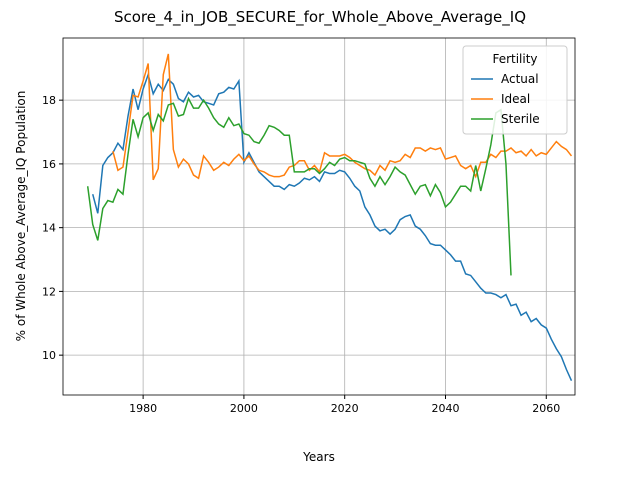 The height and width of the screenshot is (480, 640). Describe the element at coordinates (49, 164) in the screenshot. I see `y-tick-label: 16` at that location.